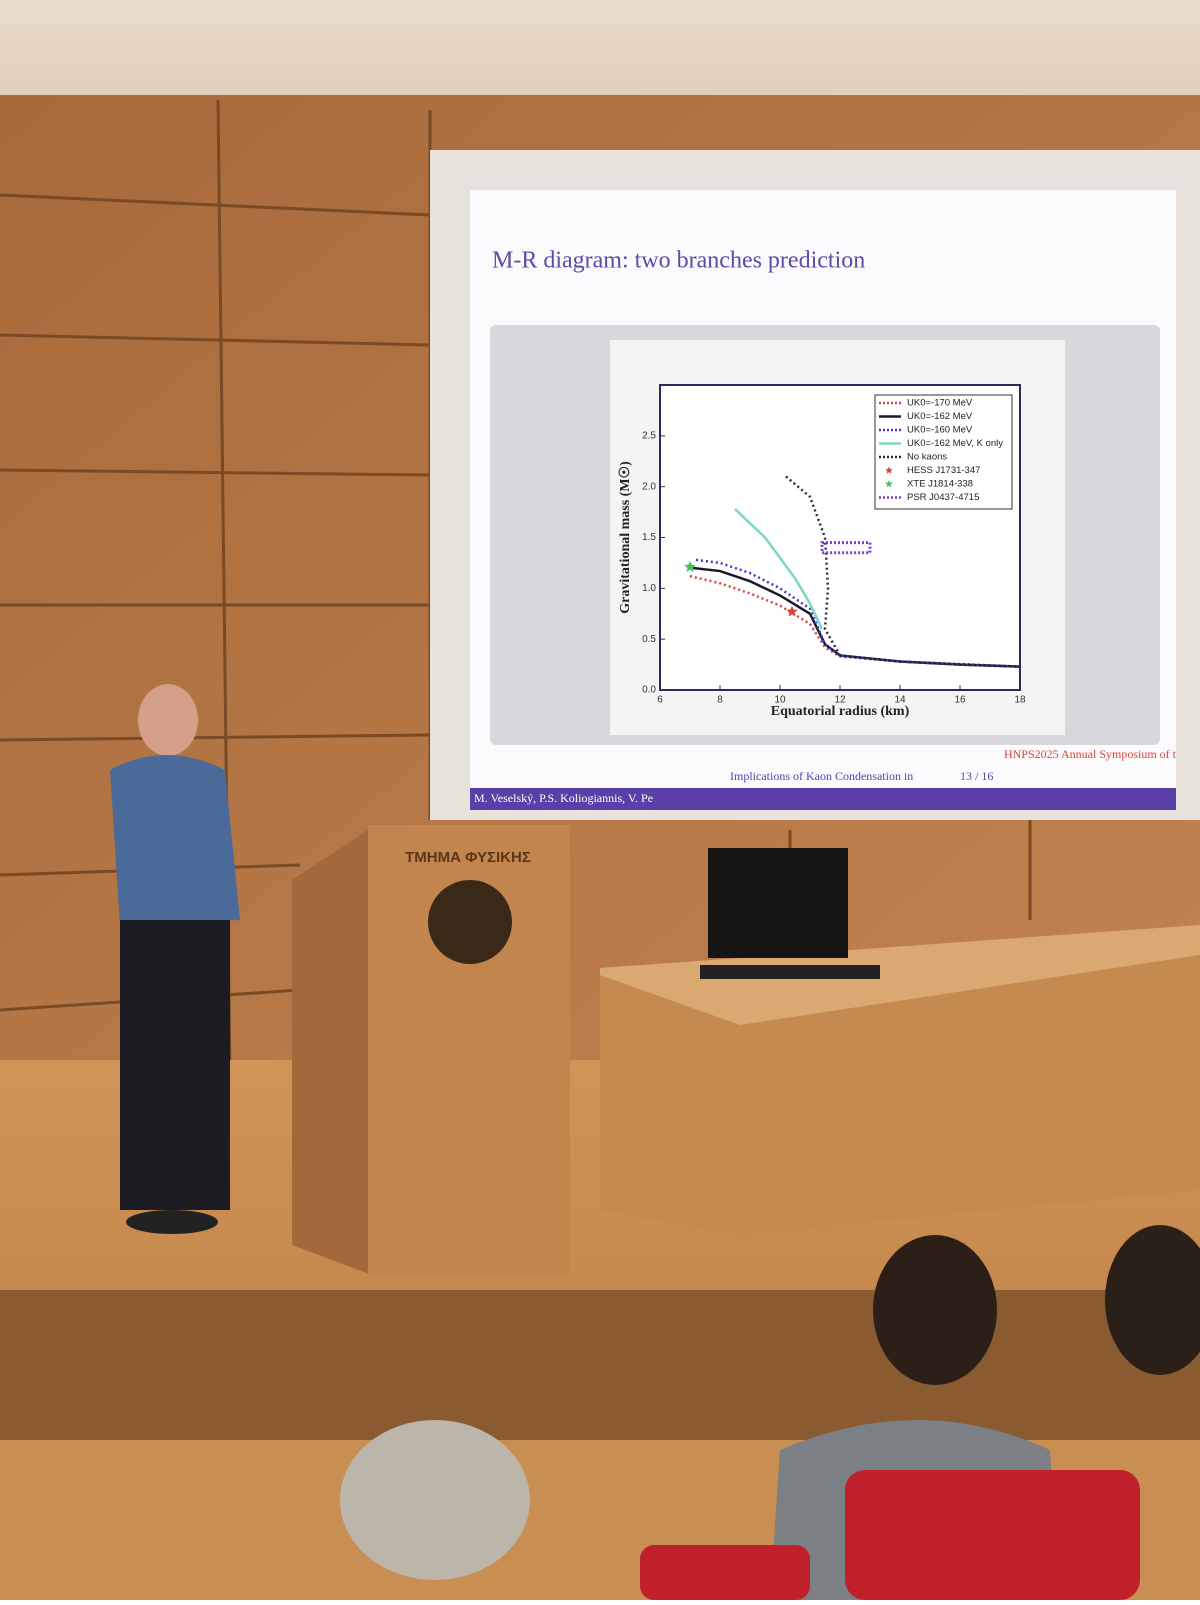 This screenshot has height=1605, width=1200. I want to click on y-tick-label: 2.0, so click(649, 486).